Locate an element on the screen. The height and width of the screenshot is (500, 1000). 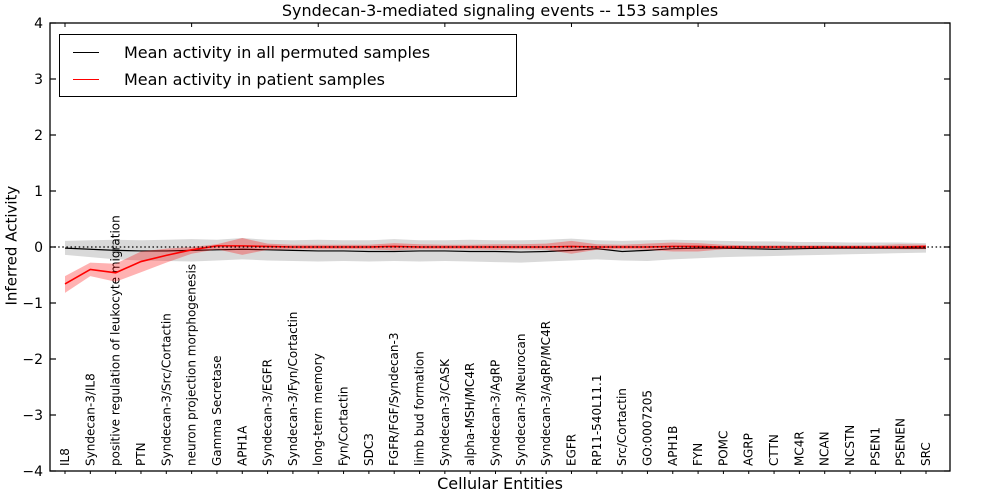
y-tick-label: 3 is located at coordinates (38, 80).